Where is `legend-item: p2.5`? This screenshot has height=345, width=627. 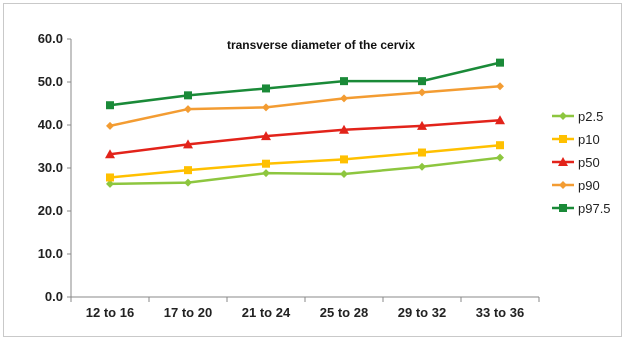
legend-item: p2.5 is located at coordinates (577, 116).